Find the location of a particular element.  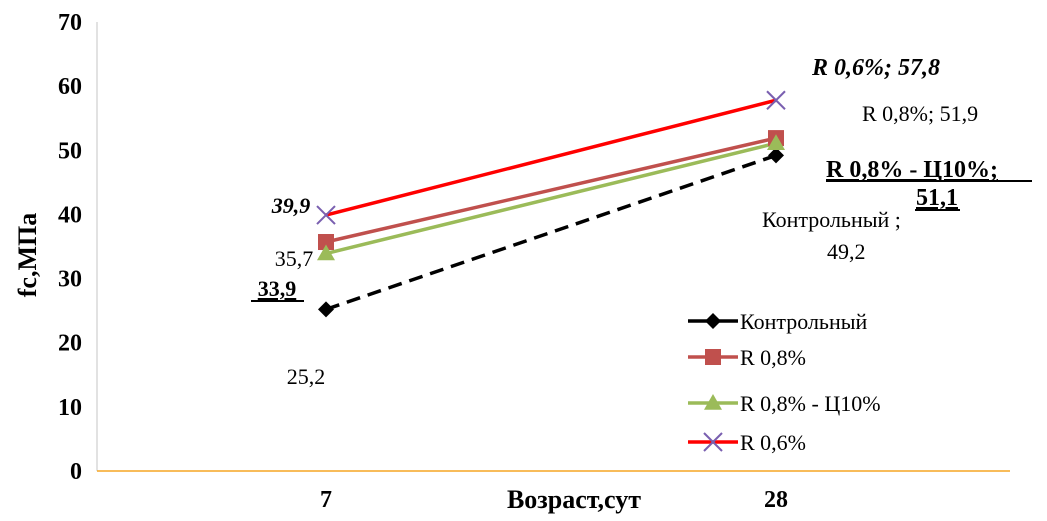

data-label-r08c-7: 33,9 is located at coordinates (277, 288).